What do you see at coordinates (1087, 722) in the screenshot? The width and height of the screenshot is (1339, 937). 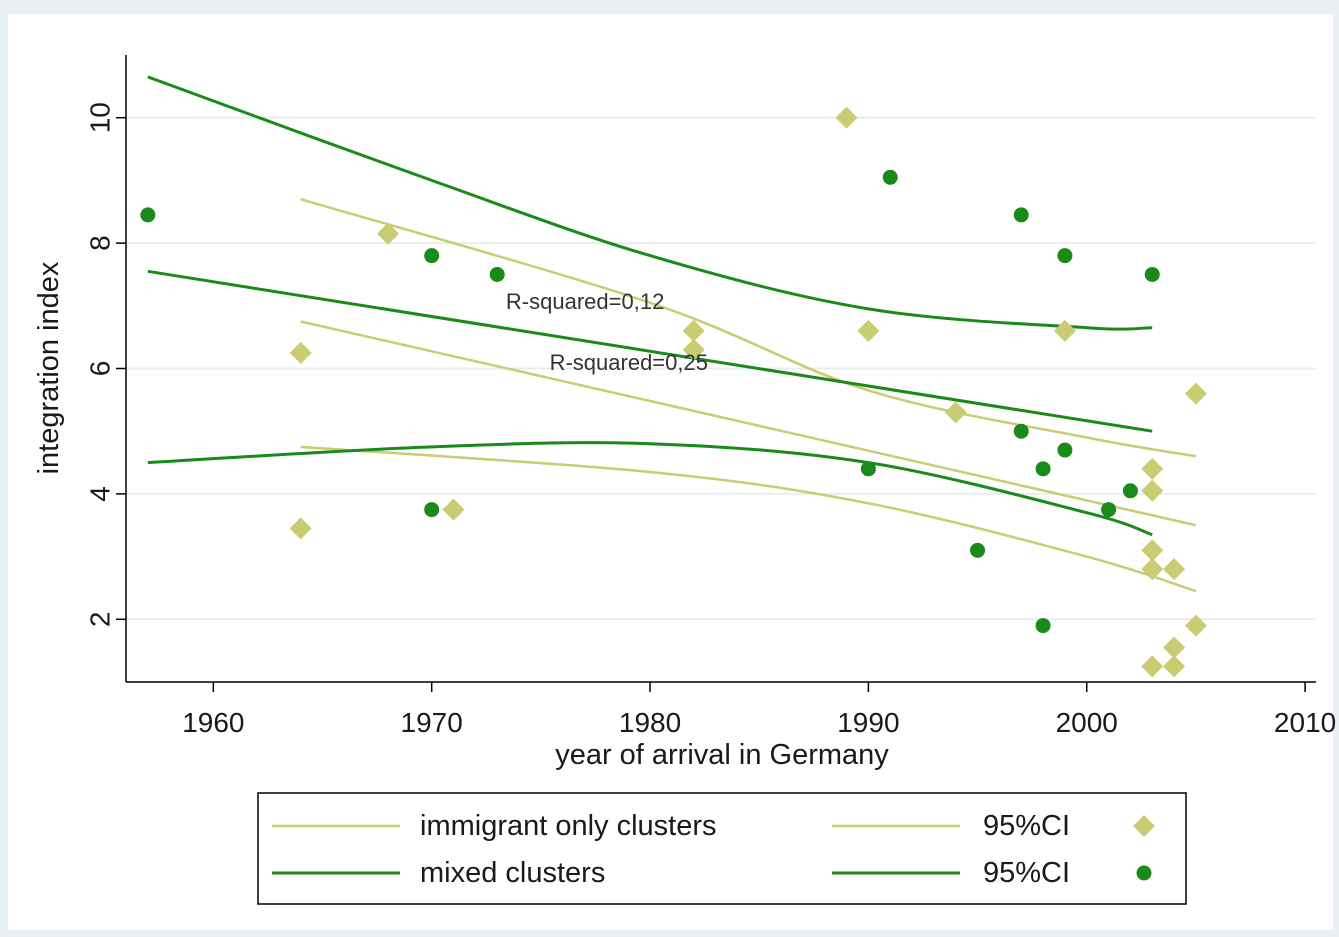 I see `x-tick-label: 2000` at bounding box center [1087, 722].